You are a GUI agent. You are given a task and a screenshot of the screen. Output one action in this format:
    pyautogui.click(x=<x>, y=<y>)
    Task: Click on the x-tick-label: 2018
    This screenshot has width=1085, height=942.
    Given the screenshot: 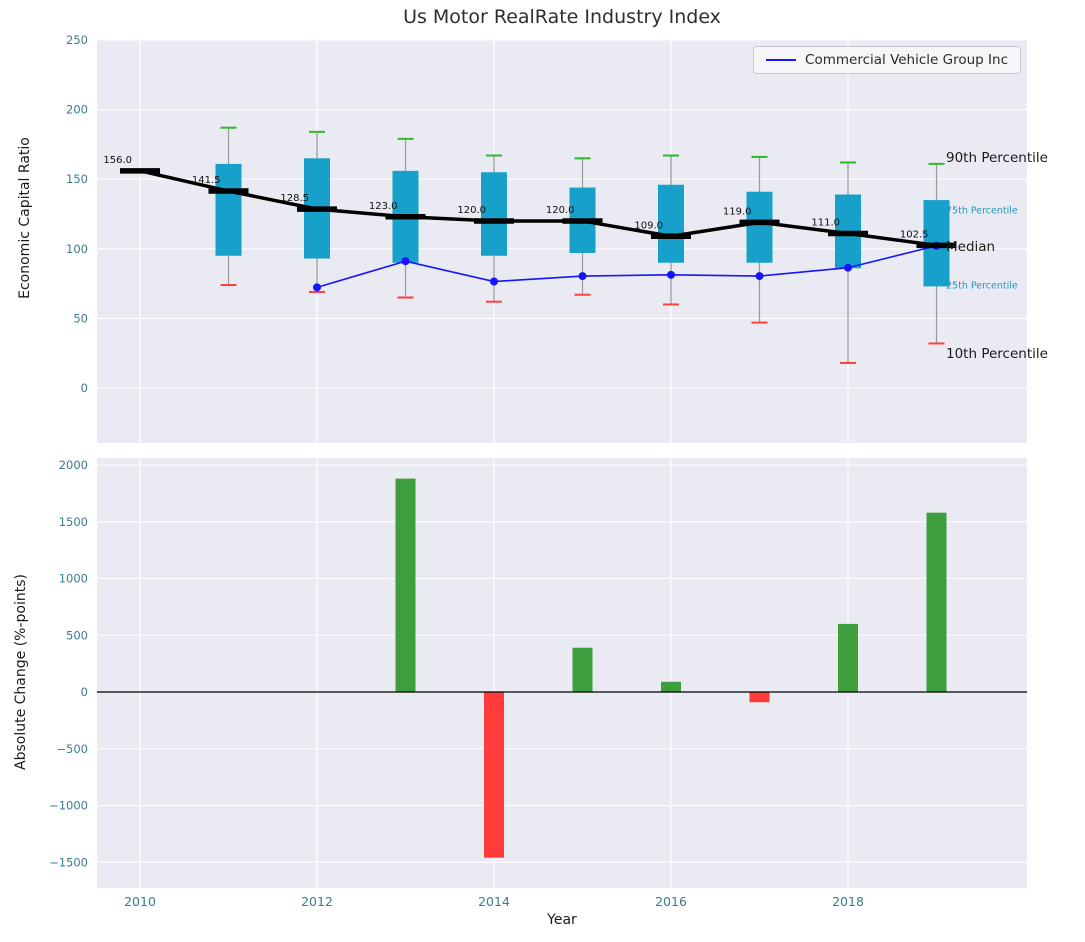 What is the action you would take?
    pyautogui.click(x=848, y=901)
    